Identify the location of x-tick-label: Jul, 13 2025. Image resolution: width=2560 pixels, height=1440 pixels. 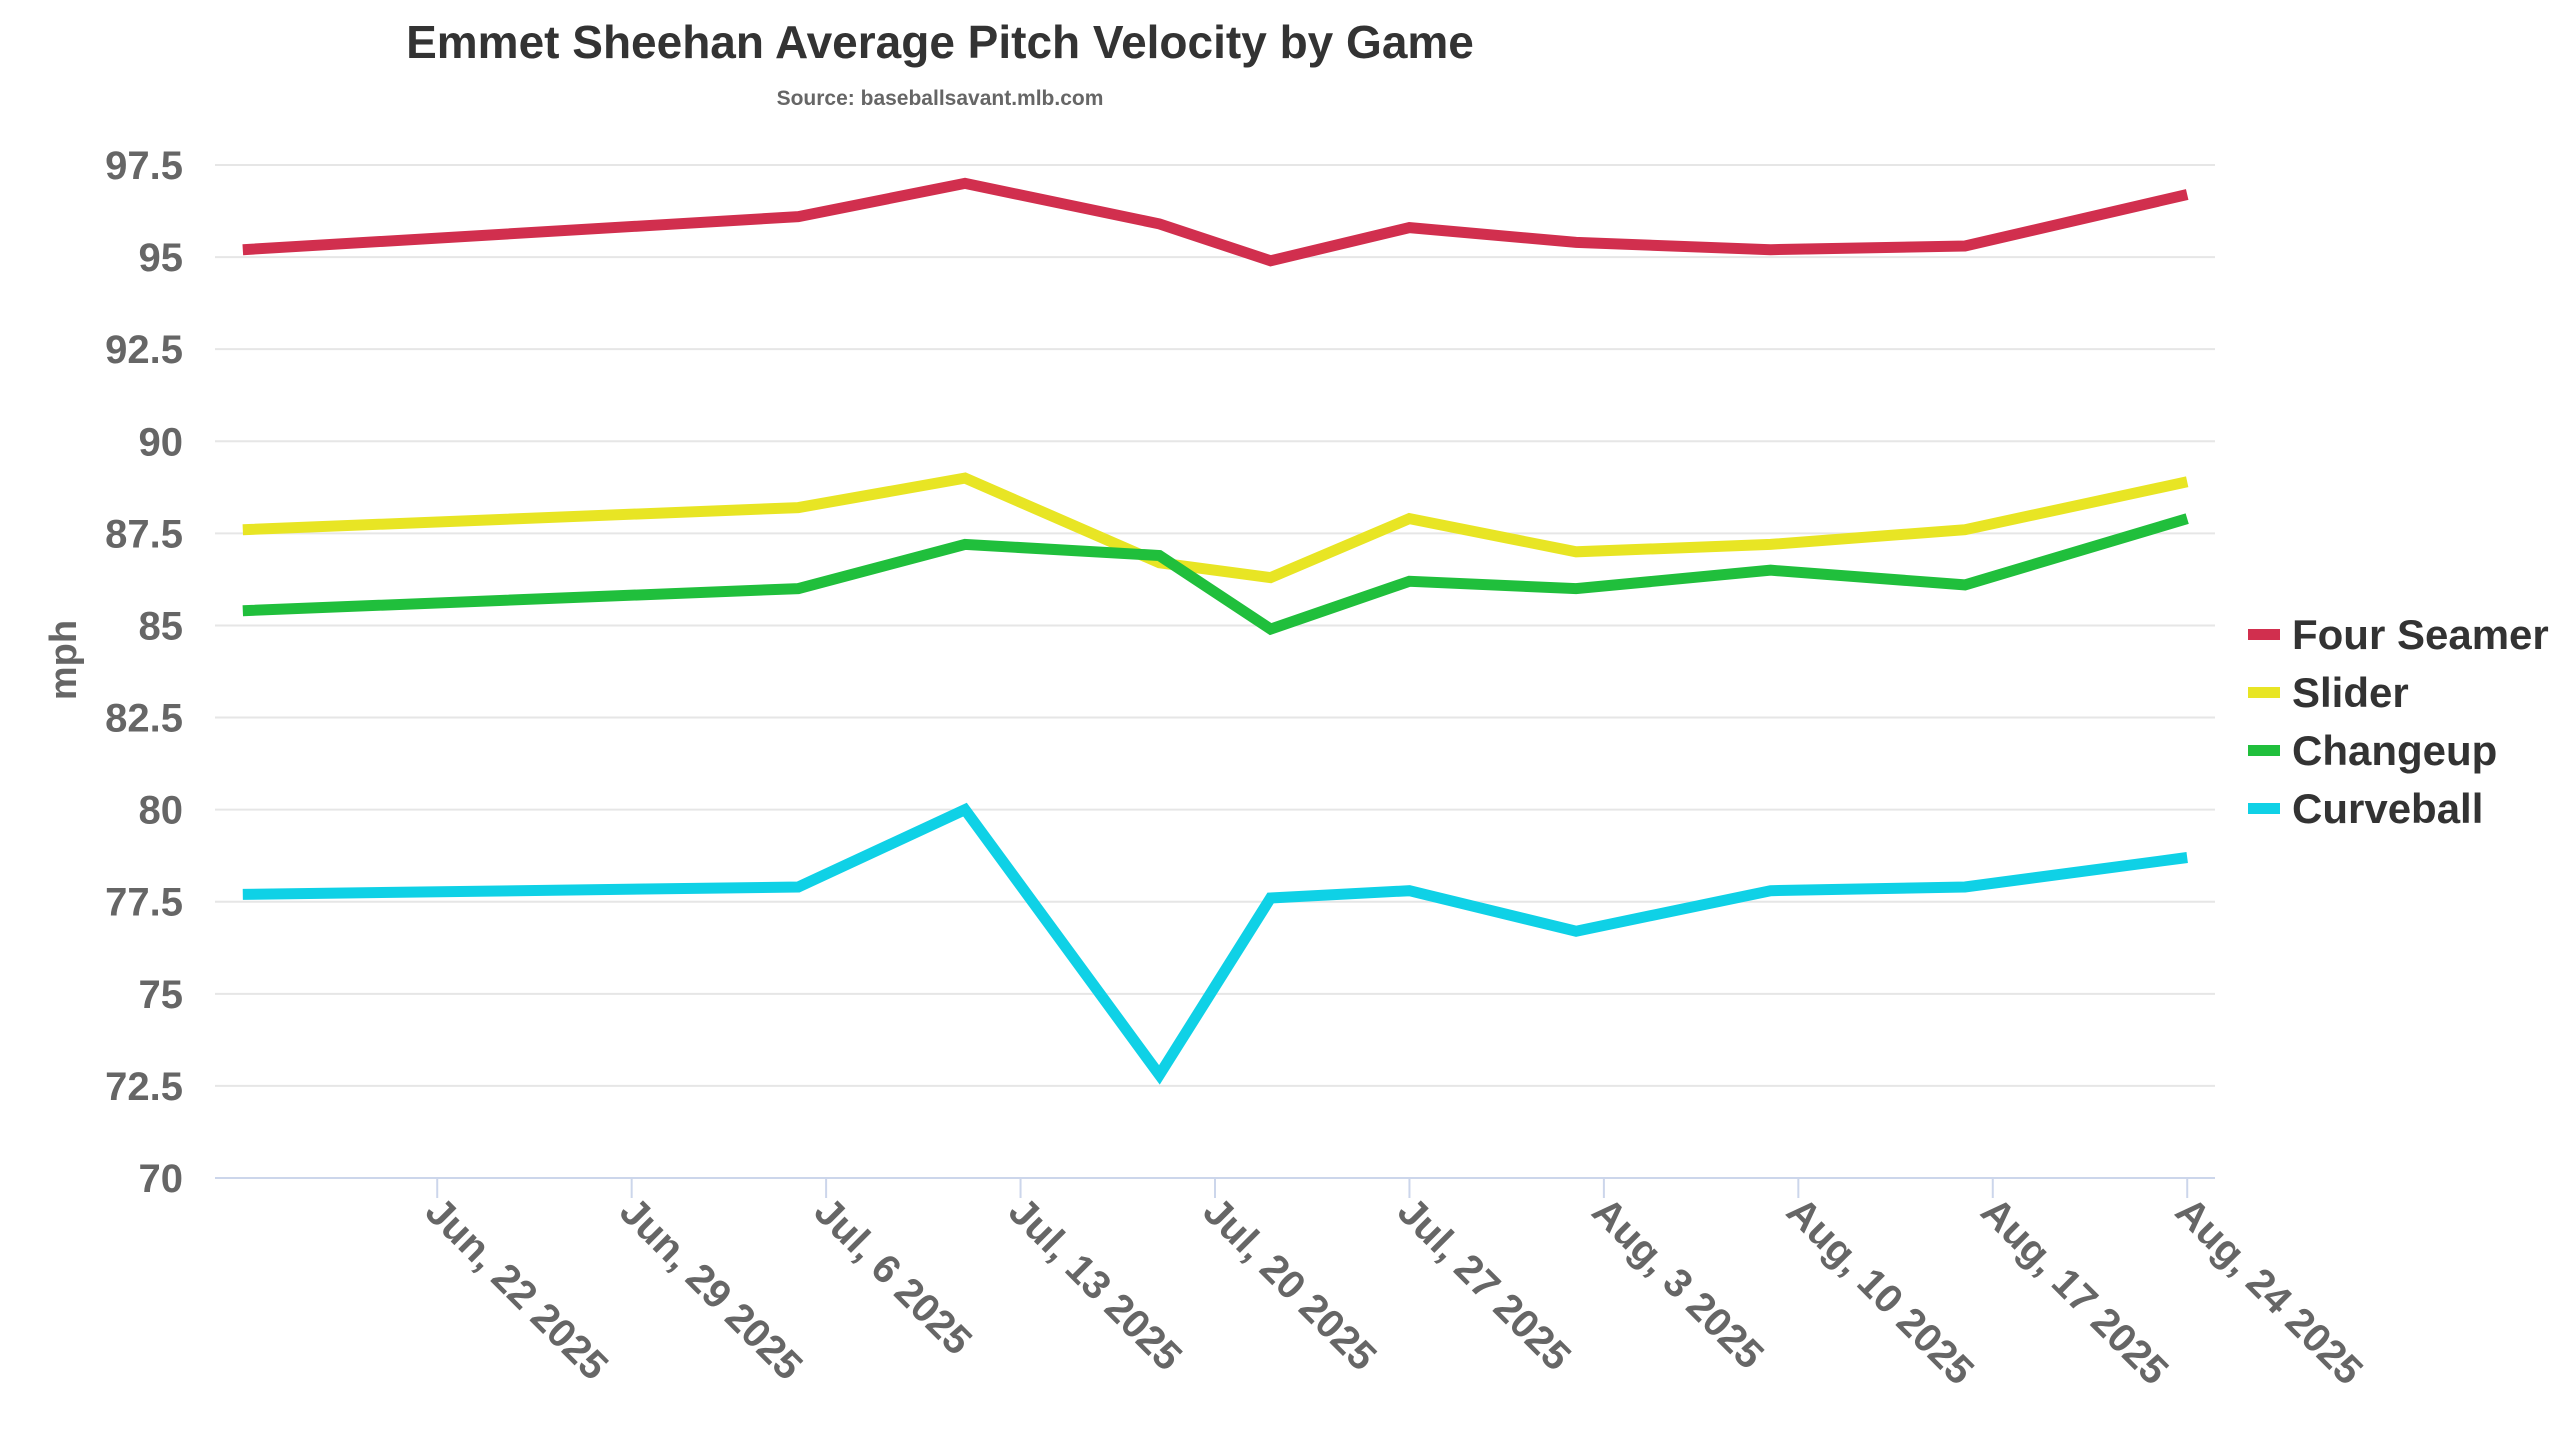
(1095, 1284).